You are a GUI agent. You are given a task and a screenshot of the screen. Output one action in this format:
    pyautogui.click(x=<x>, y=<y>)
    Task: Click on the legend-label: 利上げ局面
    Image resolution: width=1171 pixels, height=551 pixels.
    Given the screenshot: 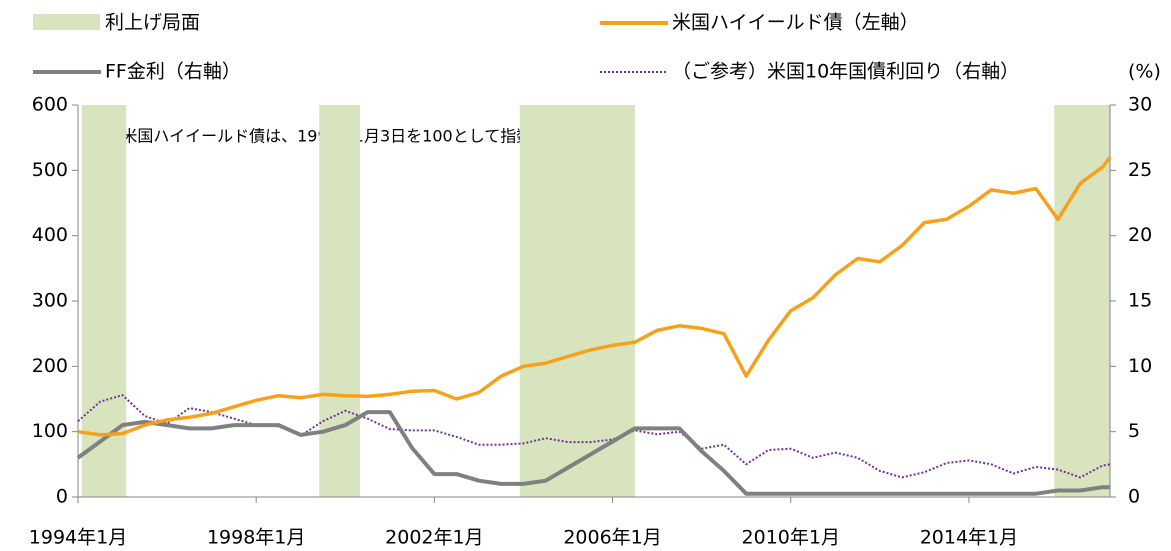 What is the action you would take?
    pyautogui.click(x=152, y=23)
    